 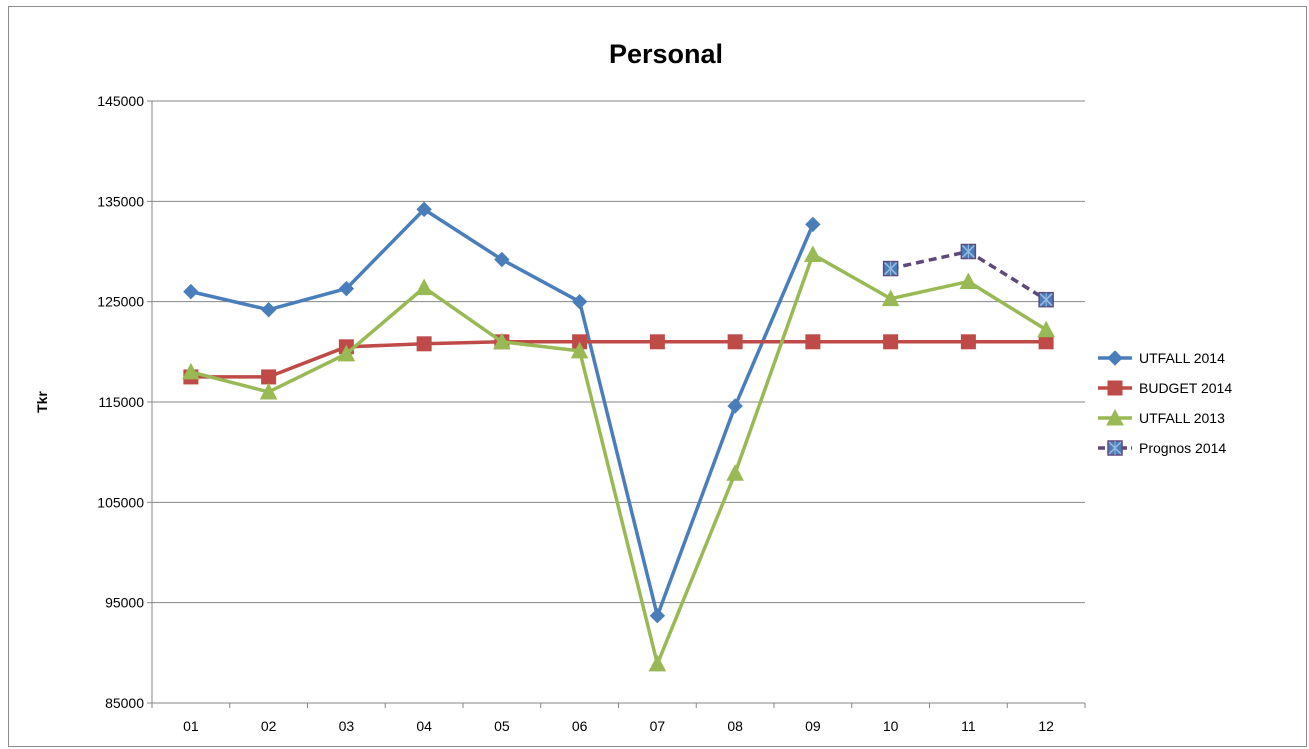 What do you see at coordinates (121, 402) in the screenshot?
I see `y-tick-label: 115000` at bounding box center [121, 402].